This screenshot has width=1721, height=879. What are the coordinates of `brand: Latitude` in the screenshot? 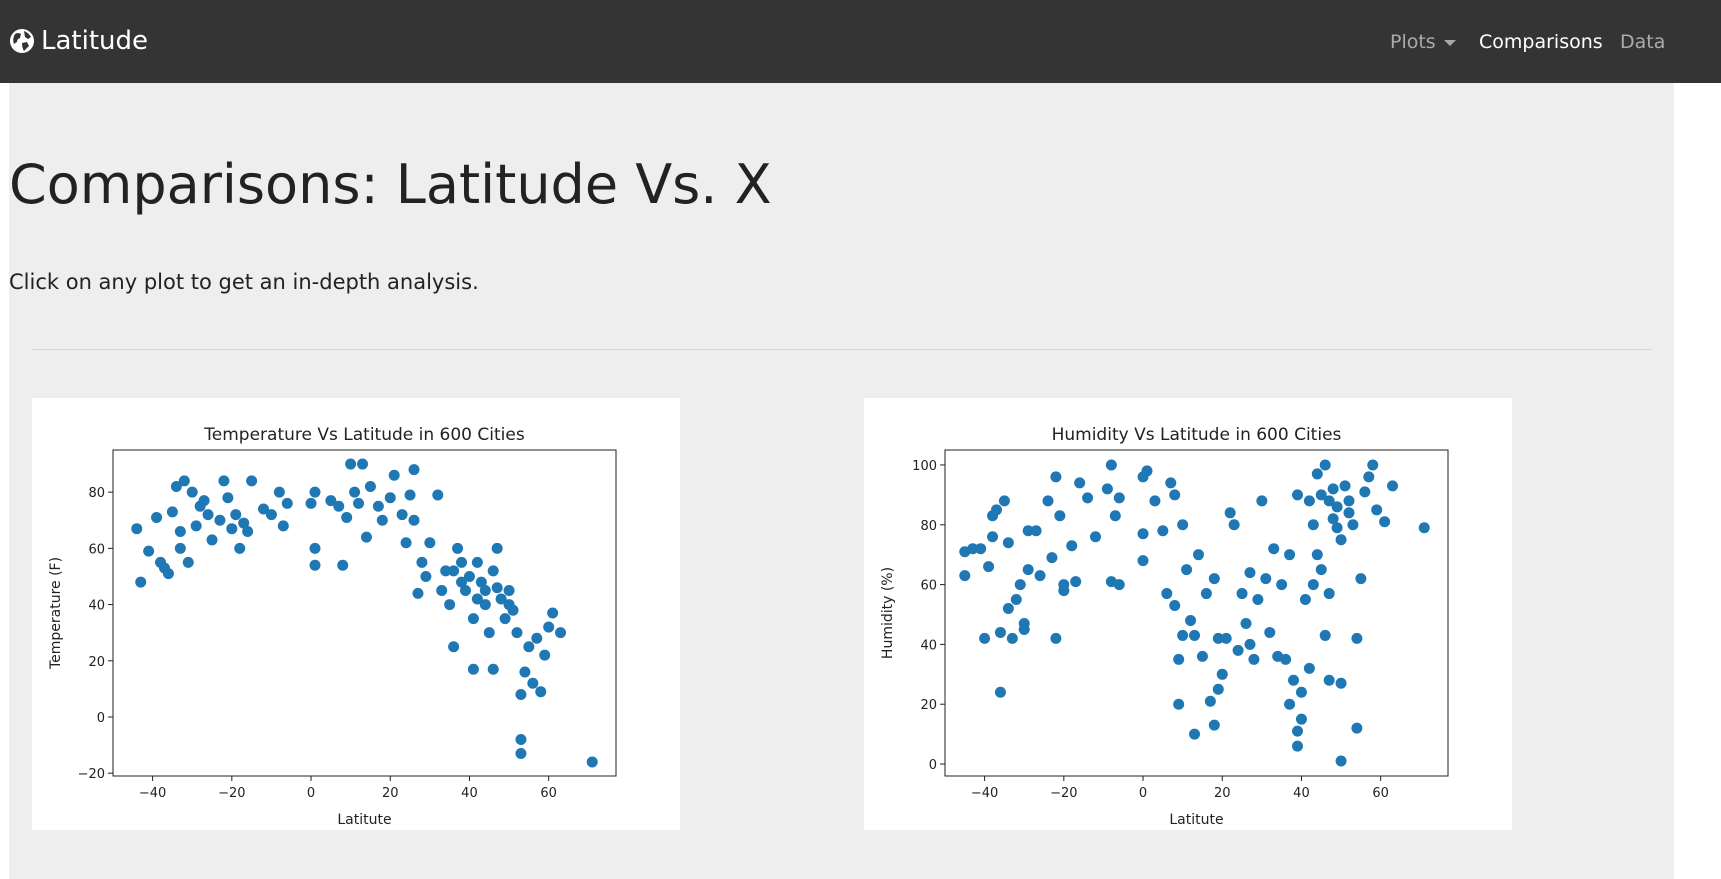 It's located at (78, 41).